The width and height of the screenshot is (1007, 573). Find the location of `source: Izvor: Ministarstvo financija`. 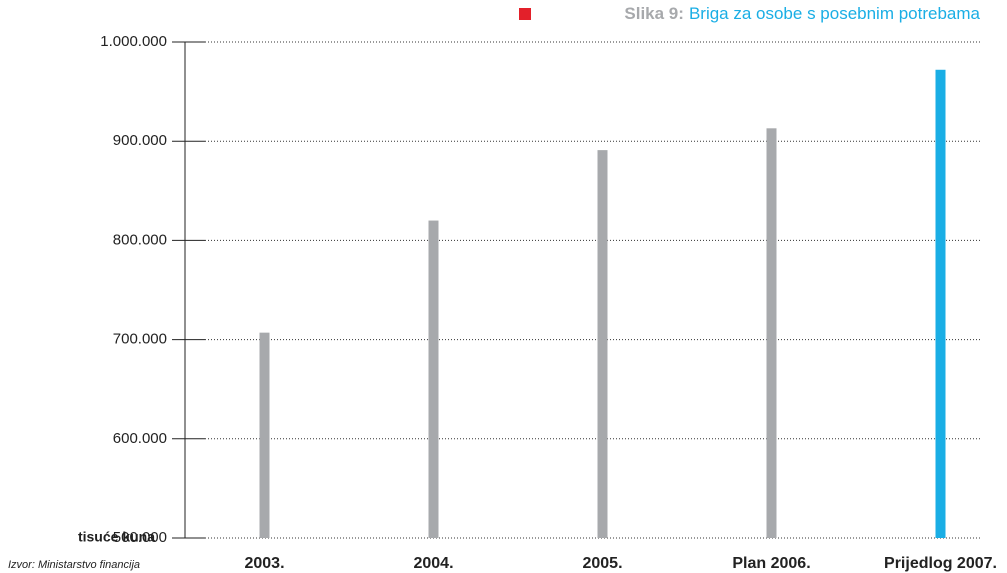

source: Izvor: Ministarstvo financija is located at coordinates (74, 565).